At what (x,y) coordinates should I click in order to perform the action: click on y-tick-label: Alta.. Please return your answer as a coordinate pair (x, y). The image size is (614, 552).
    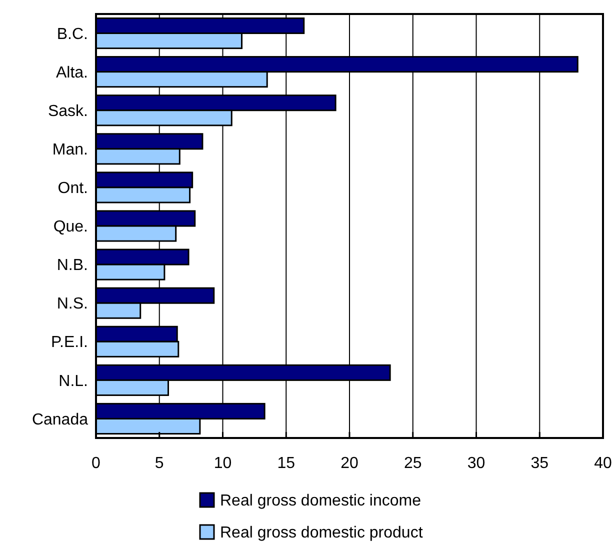
    Looking at the image, I should click on (72, 73).